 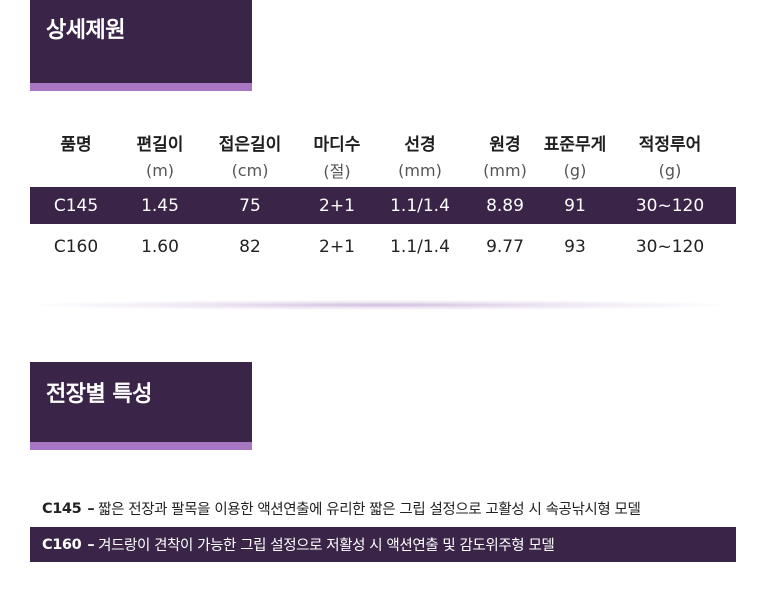 What do you see at coordinates (575, 144) in the screenshot?
I see `header-cell-weight: 표준무게` at bounding box center [575, 144].